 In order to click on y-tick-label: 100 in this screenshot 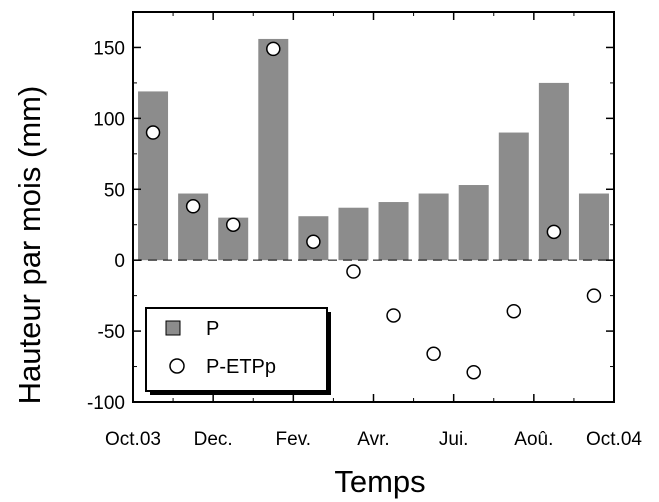, I will do `click(109, 119)`.